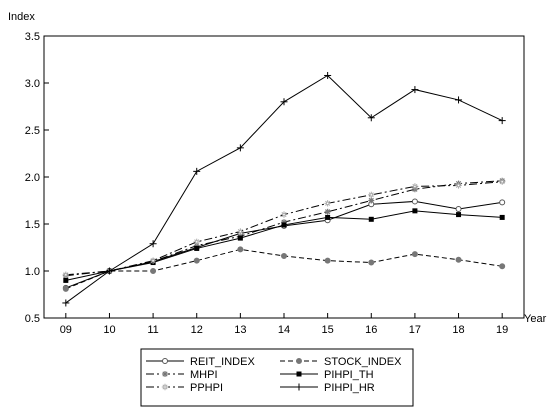  What do you see at coordinates (109, 330) in the screenshot?
I see `x-tick-label: 10` at bounding box center [109, 330].